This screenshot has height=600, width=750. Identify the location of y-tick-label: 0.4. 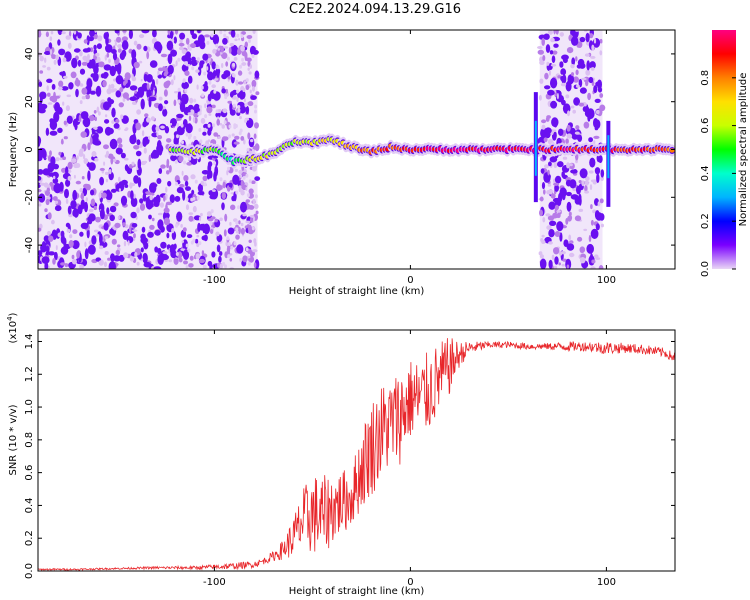
(29, 505).